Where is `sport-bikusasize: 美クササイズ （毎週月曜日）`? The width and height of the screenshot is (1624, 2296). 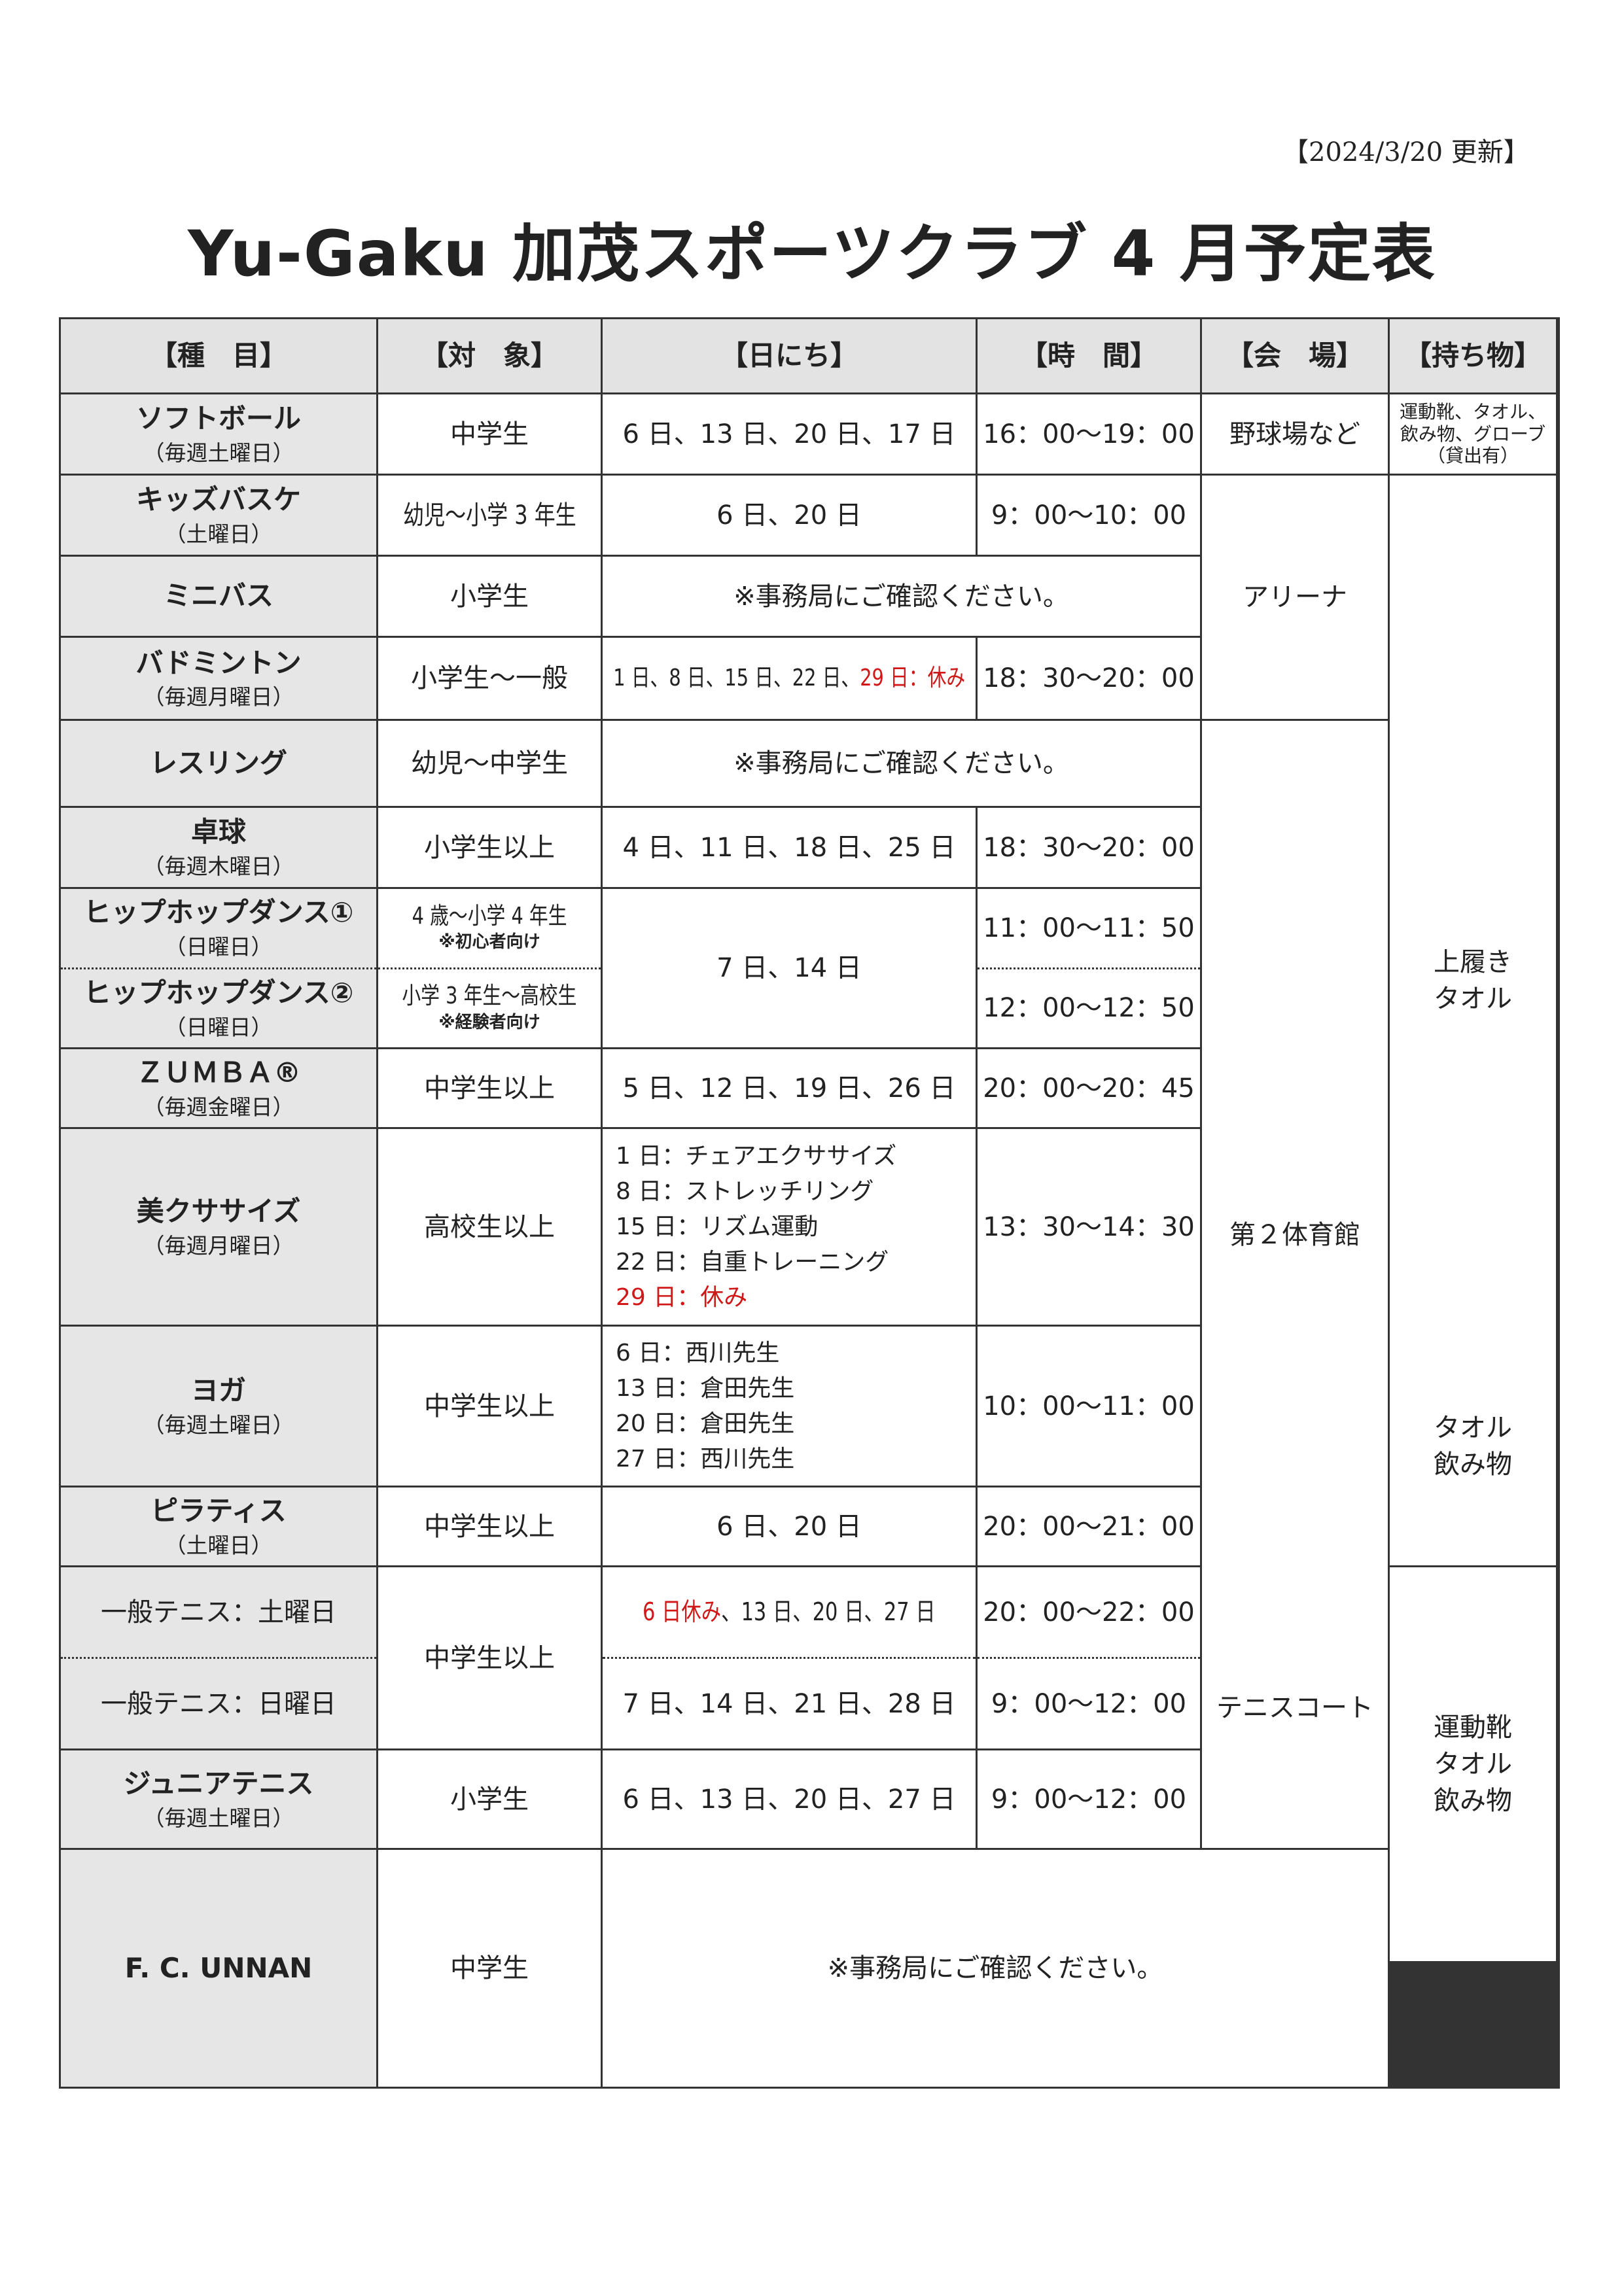
sport-bikusasize: 美クササイズ （毎週月曜日） is located at coordinates (218, 1227).